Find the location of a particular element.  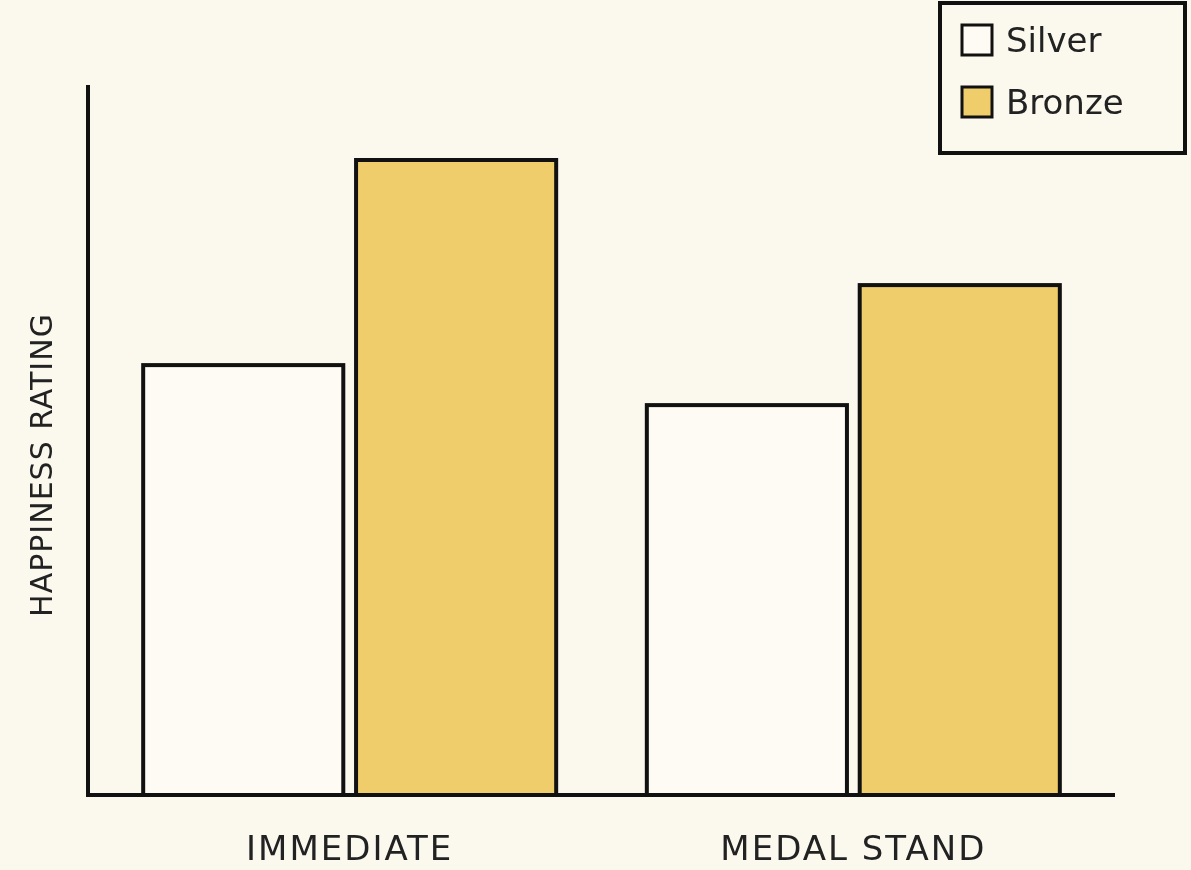

x-tick-label: MEDAL STAND is located at coordinates (853, 848).